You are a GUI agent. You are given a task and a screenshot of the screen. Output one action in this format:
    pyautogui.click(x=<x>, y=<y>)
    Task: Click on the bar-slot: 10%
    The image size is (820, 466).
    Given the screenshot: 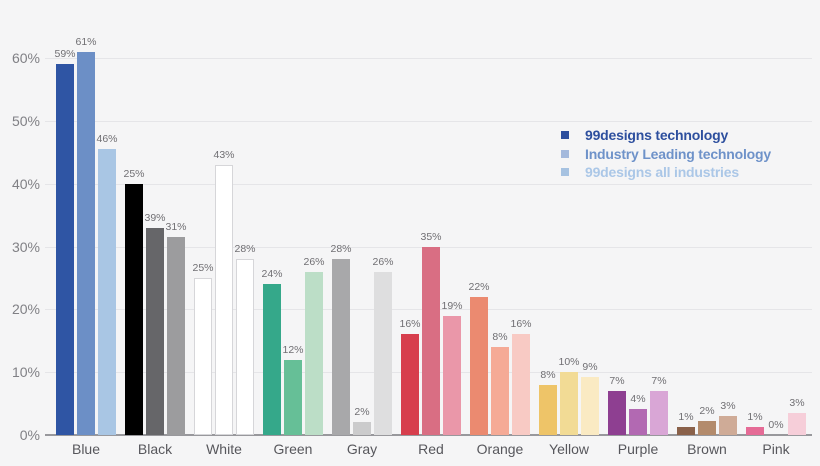 What is the action you would take?
    pyautogui.click(x=569, y=246)
    